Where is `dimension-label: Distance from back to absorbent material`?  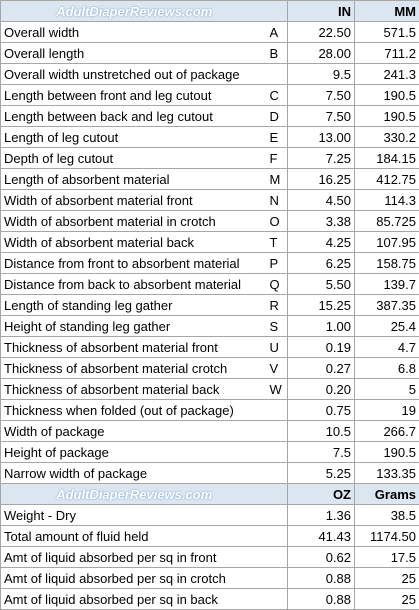
dimension-label: Distance from back to absorbent material is located at coordinates (134, 284).